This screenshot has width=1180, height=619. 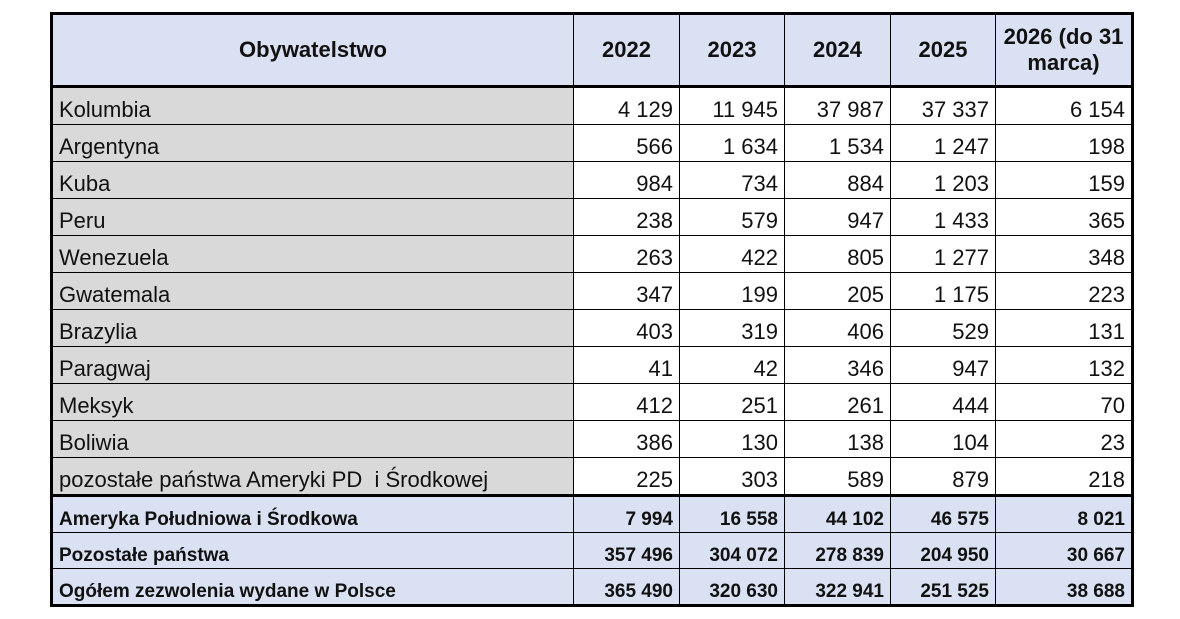 What do you see at coordinates (732, 180) in the screenshot?
I see `value-cell: 734` at bounding box center [732, 180].